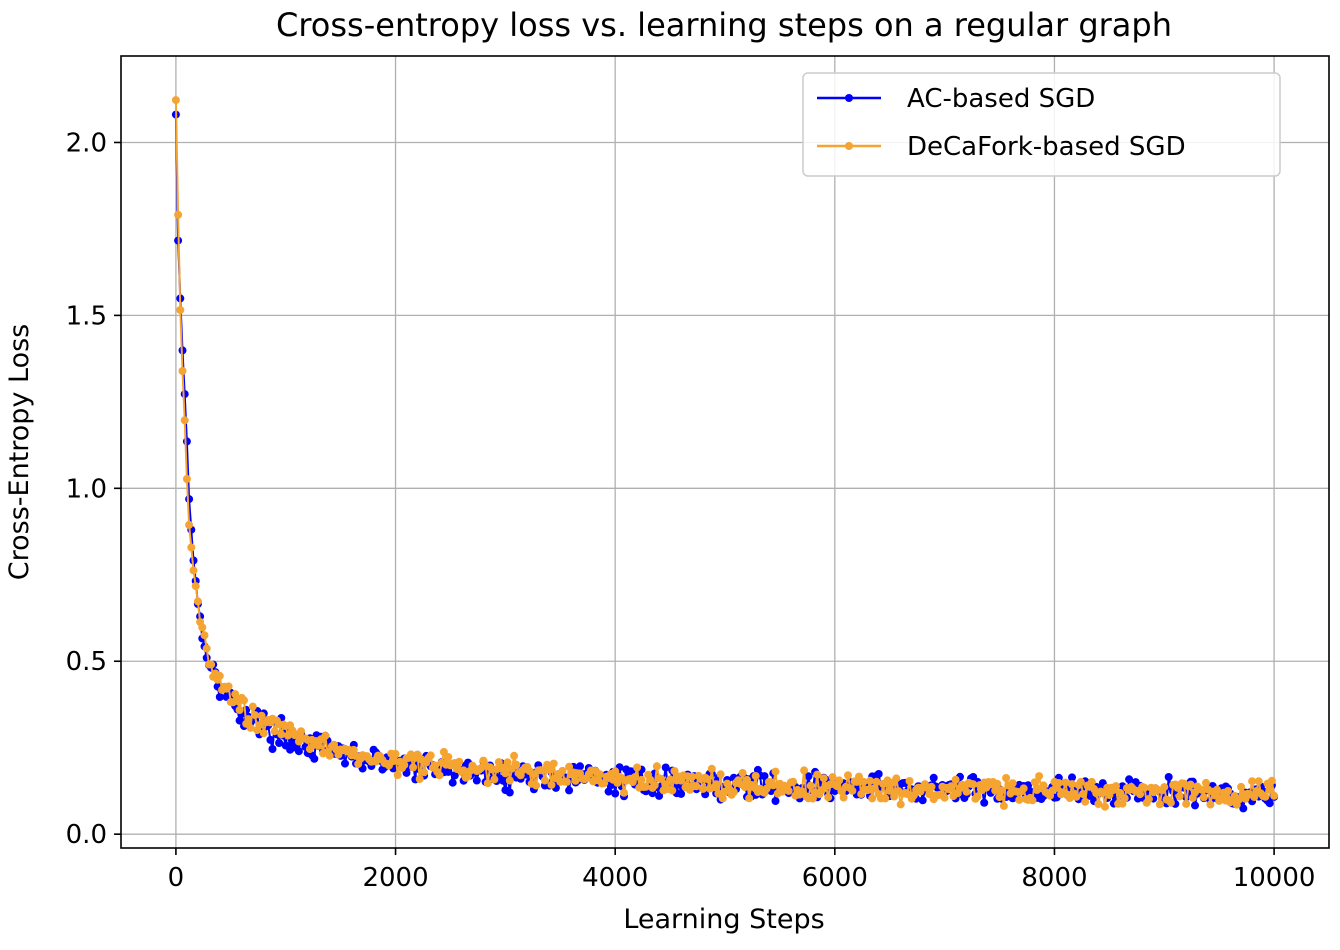 The width and height of the screenshot is (1340, 950). I want to click on legend-marker-decafork, so click(849, 146).